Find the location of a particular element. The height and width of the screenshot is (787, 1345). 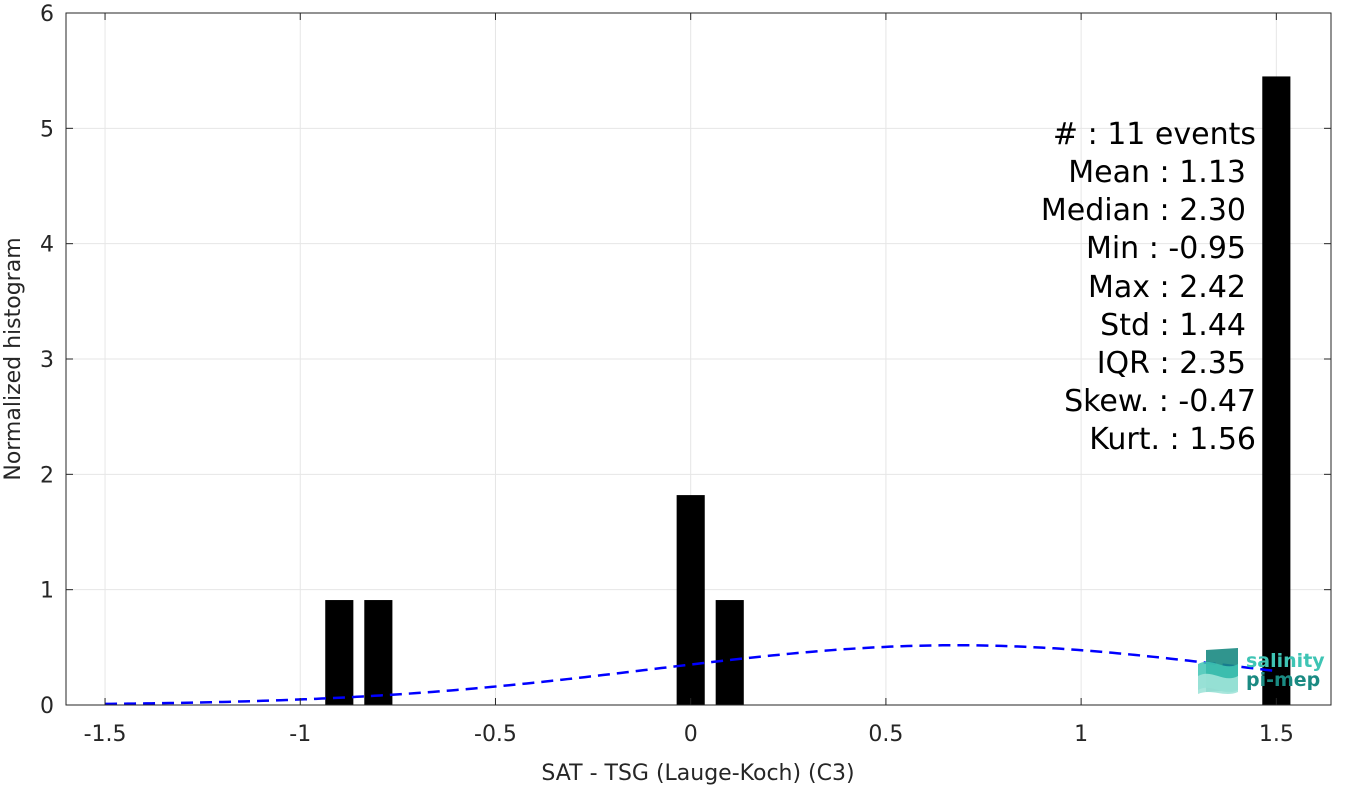

logo-text-pimep: pi-mep is located at coordinates (1283, 680).